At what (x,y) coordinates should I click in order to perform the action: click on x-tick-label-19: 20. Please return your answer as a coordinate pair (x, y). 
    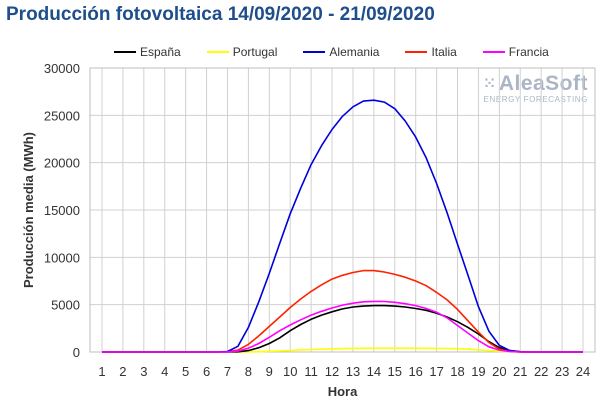
    Looking at the image, I should click on (499, 371).